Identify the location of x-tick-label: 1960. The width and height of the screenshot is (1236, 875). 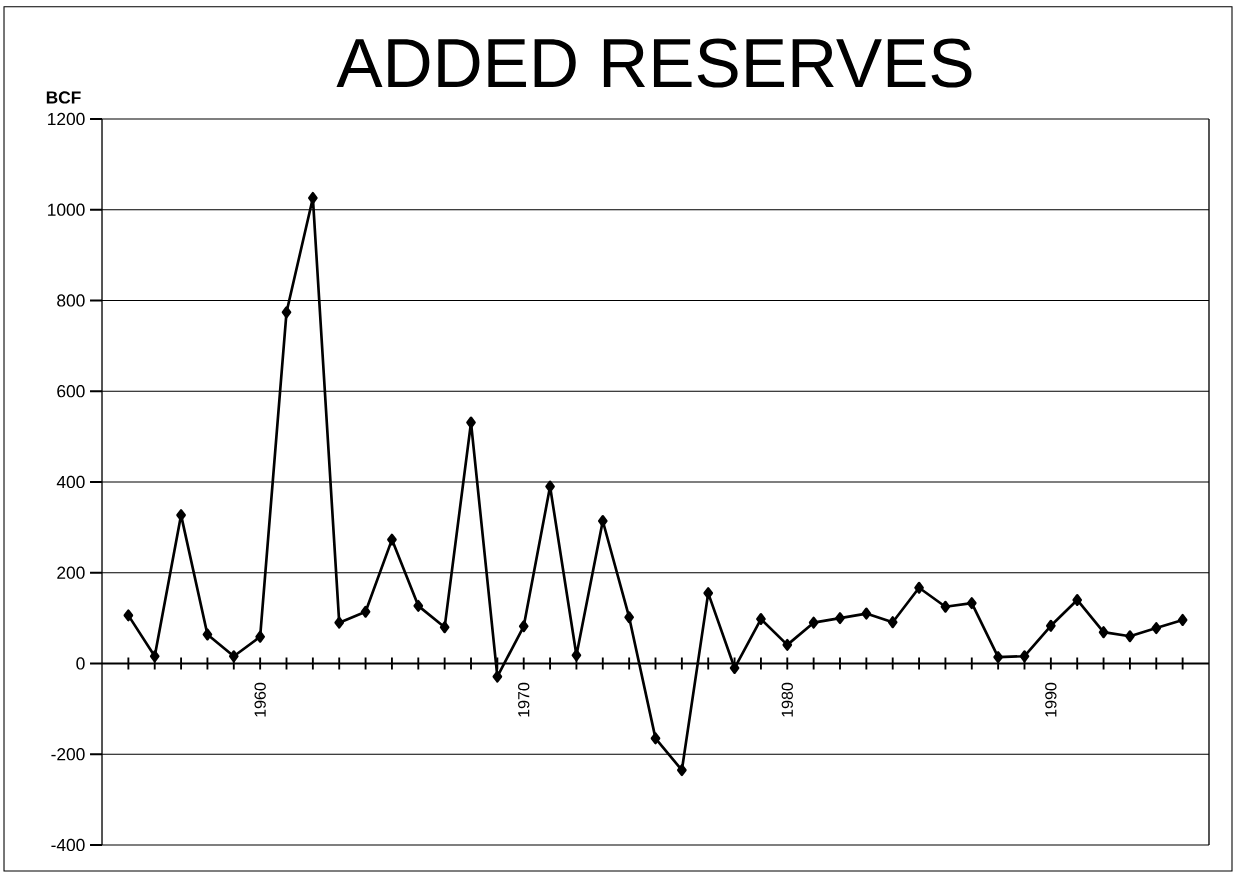
(260, 699).